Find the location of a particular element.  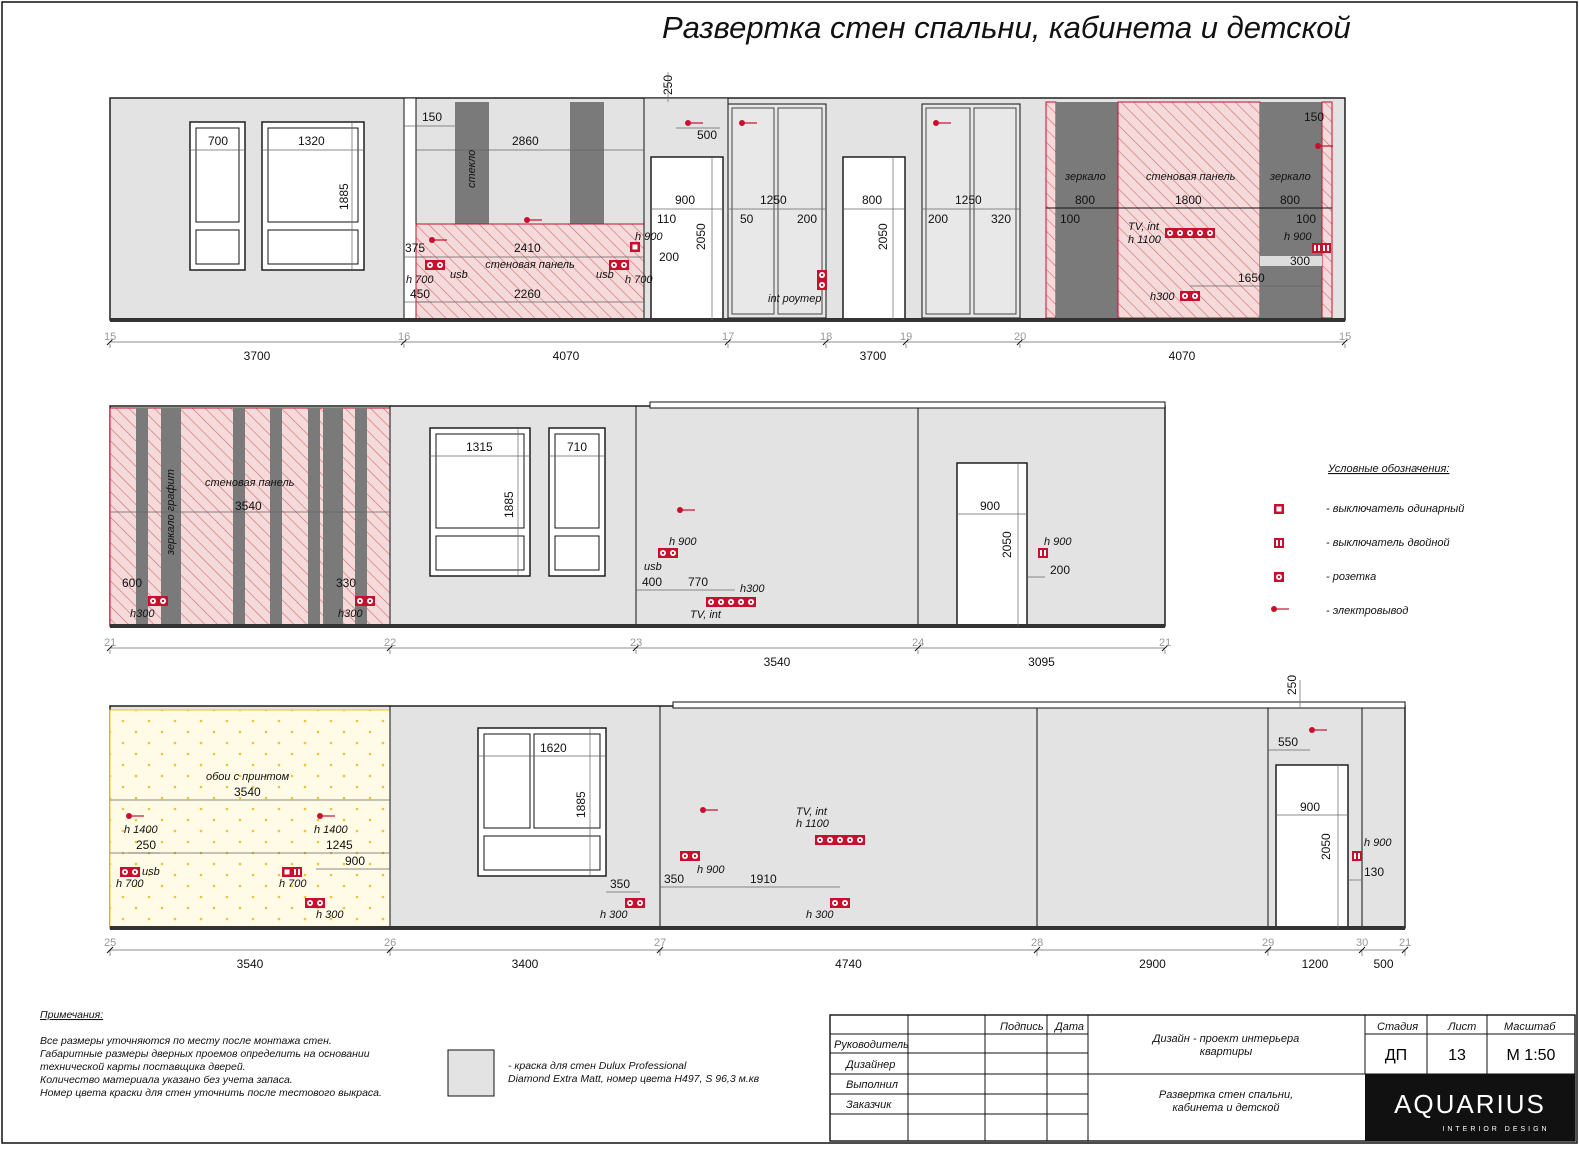

floor-line is located at coordinates (757, 928).